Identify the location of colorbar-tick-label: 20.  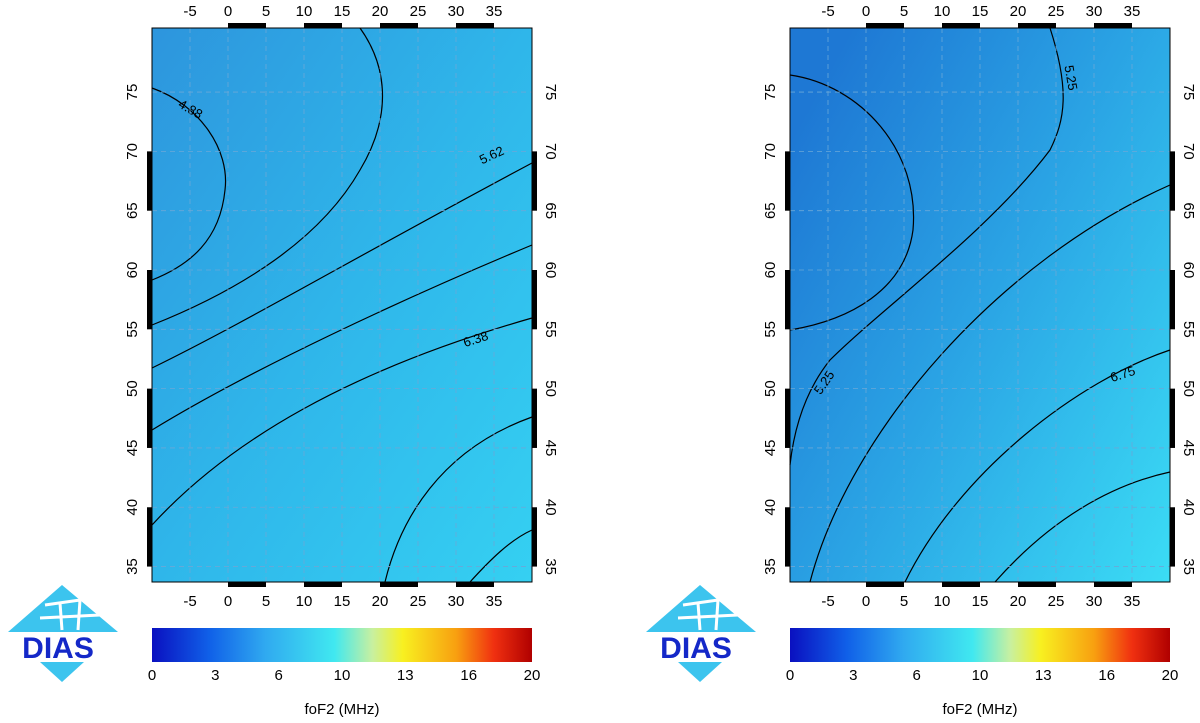
(532, 675).